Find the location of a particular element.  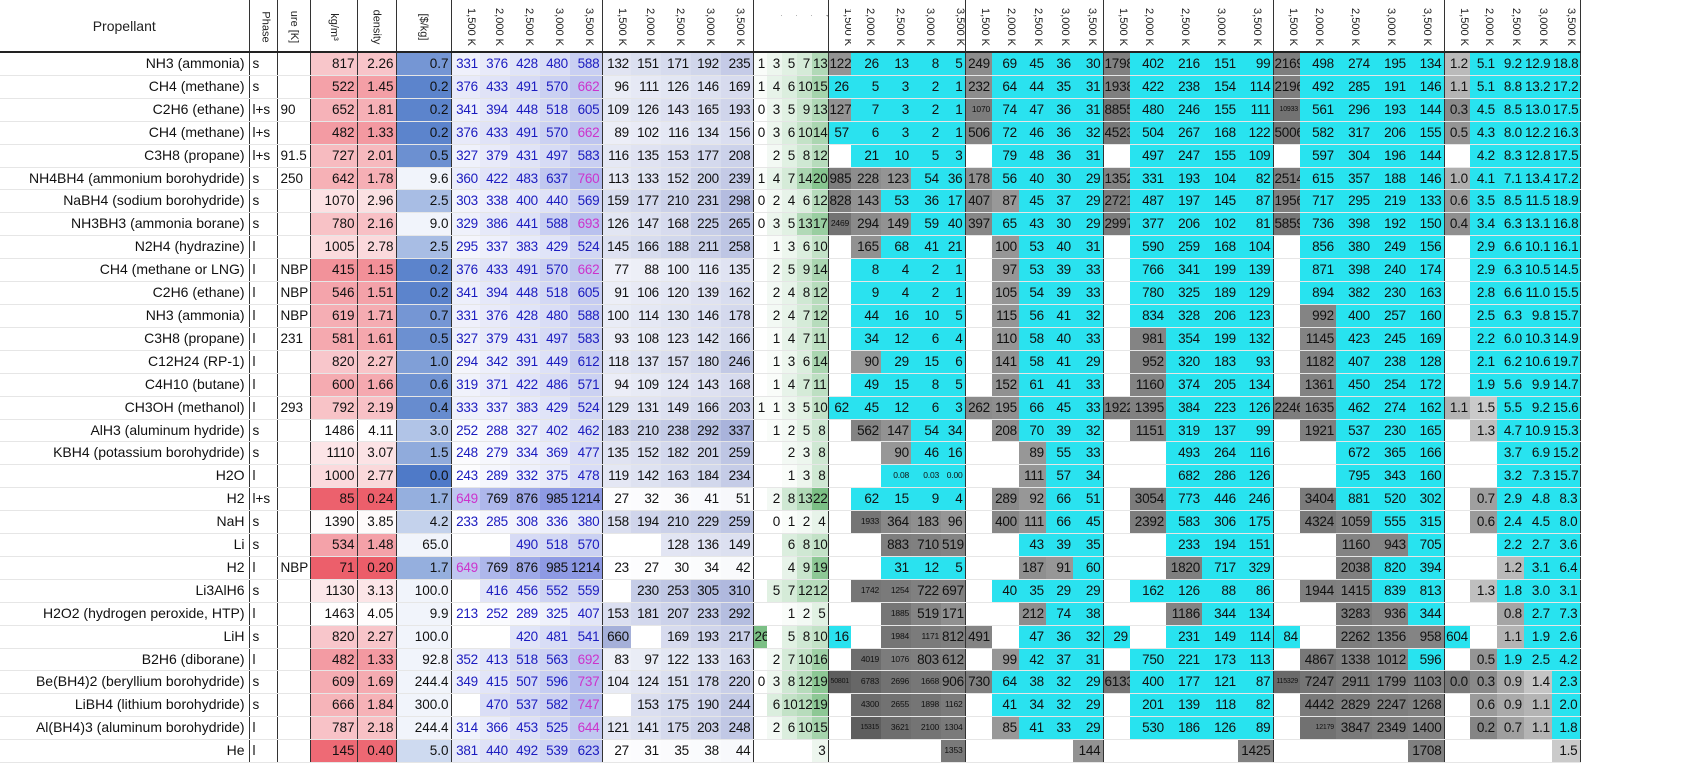

g8-cell: 1.9 is located at coordinates (1483, 385).